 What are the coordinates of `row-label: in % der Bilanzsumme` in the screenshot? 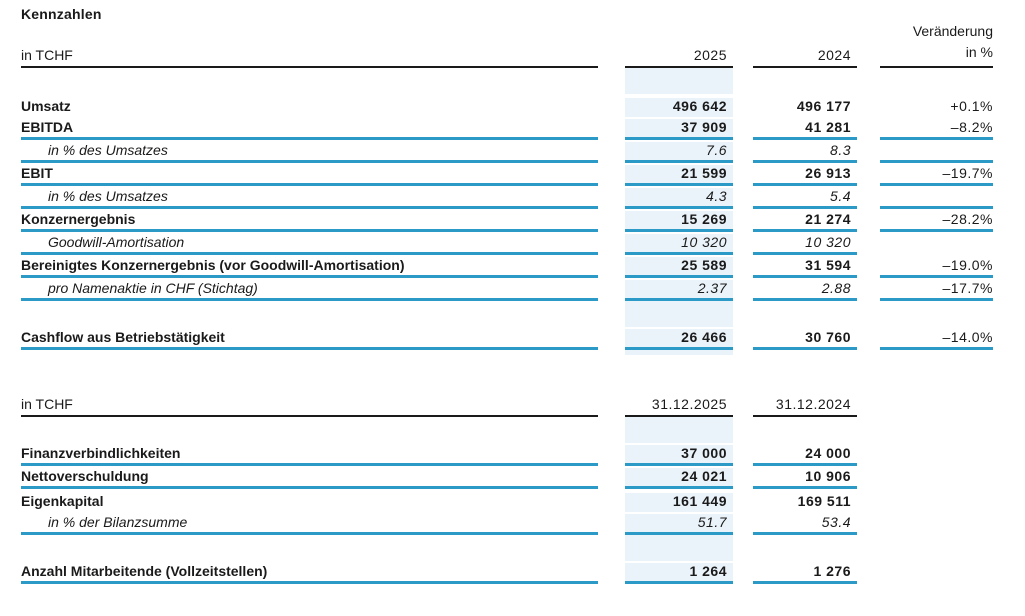 It's located at (309, 524).